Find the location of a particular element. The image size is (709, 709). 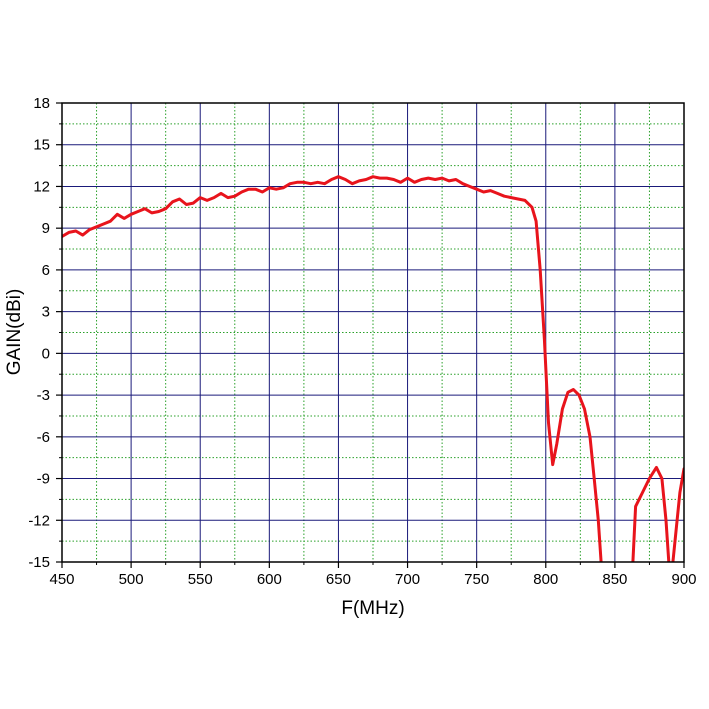

y-tick-label: -3 is located at coordinates (43, 395).